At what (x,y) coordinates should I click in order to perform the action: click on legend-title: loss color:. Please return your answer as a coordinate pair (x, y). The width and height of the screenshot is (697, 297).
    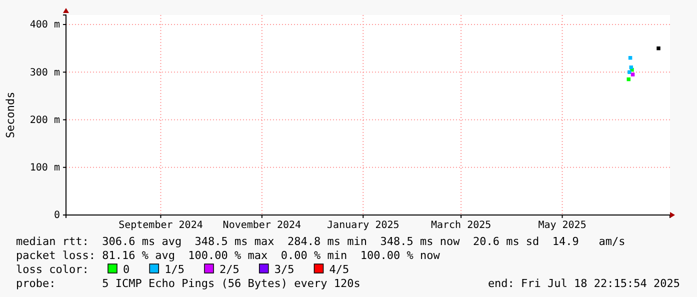
    Looking at the image, I should click on (52, 269).